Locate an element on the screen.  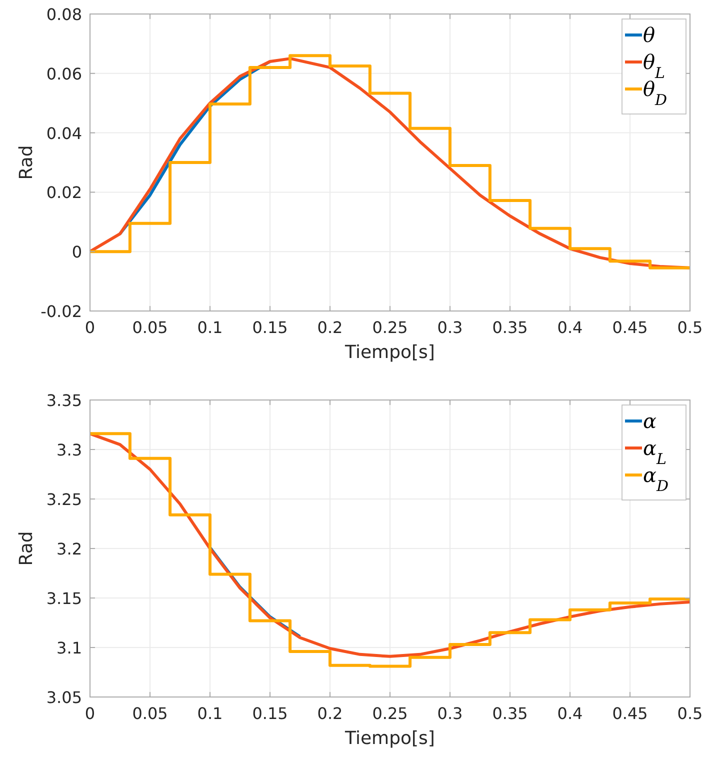
y-tick-label: 3.35 is located at coordinates (64, 400).